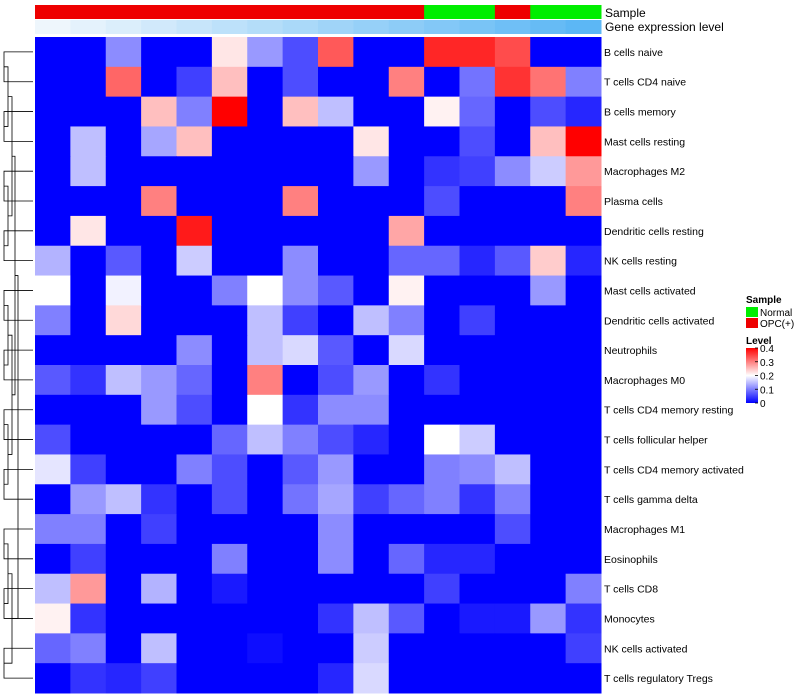 The image size is (800, 700). What do you see at coordinates (668, 411) in the screenshot?
I see `row-label: T cells CD4 memory resting` at bounding box center [668, 411].